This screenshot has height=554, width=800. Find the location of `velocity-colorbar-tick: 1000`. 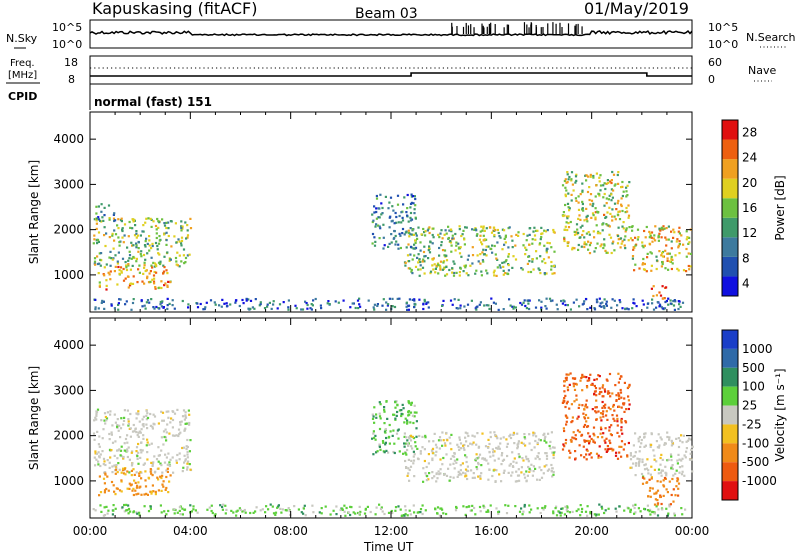

velocity-colorbar-tick: 1000 is located at coordinates (757, 349).